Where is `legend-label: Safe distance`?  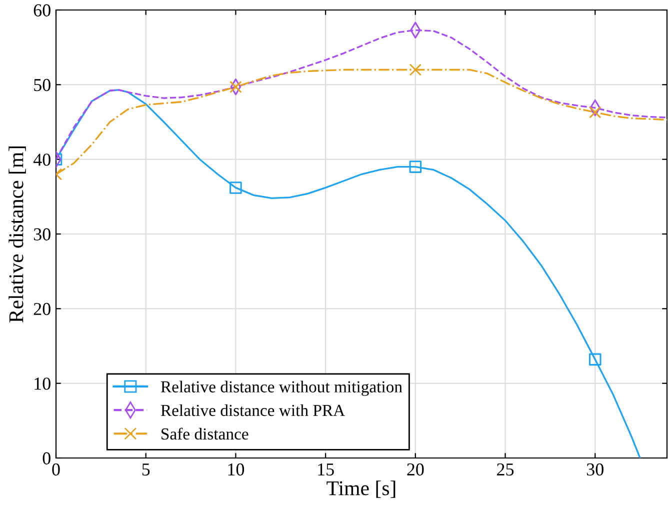 legend-label: Safe distance is located at coordinates (205, 434).